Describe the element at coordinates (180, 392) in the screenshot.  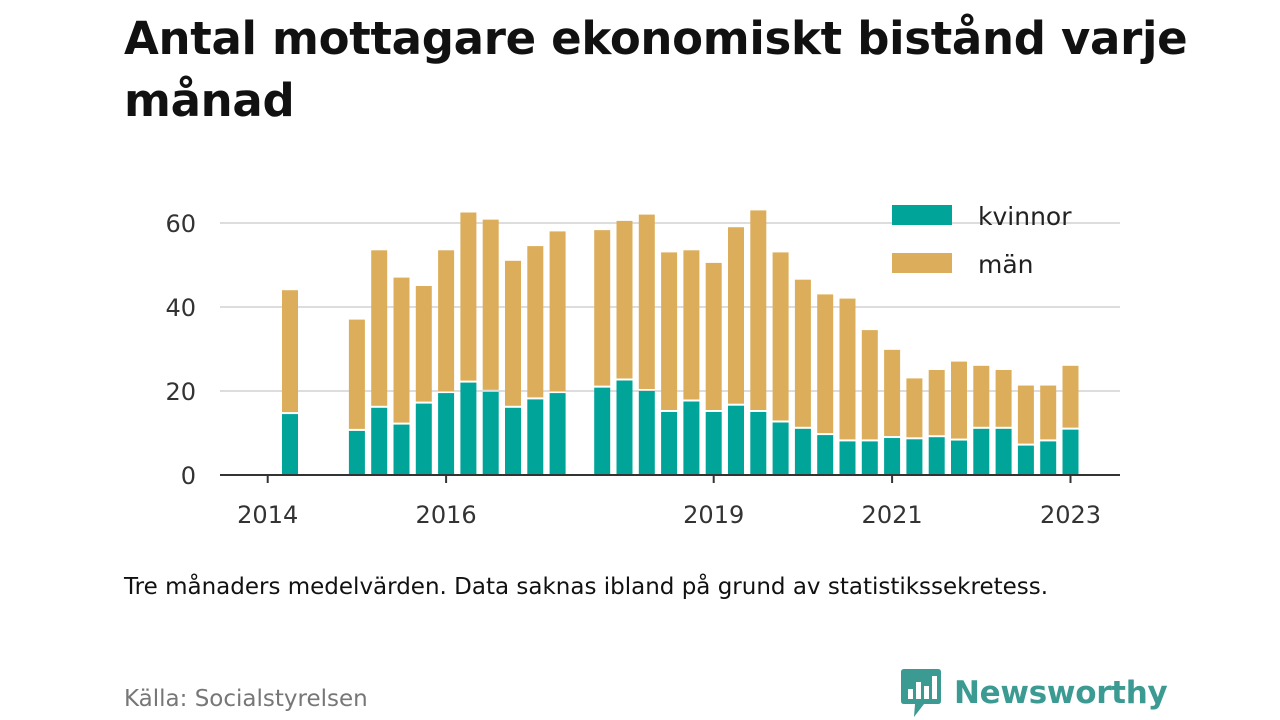
I see `y-tick-label: 20` at that location.